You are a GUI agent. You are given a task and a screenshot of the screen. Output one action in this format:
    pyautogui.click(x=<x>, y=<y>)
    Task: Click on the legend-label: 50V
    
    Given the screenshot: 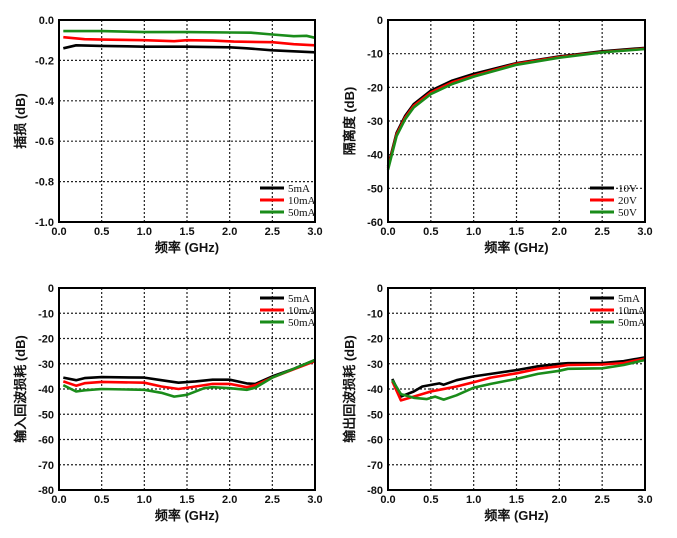 What is the action you would take?
    pyautogui.click(x=627, y=213)
    